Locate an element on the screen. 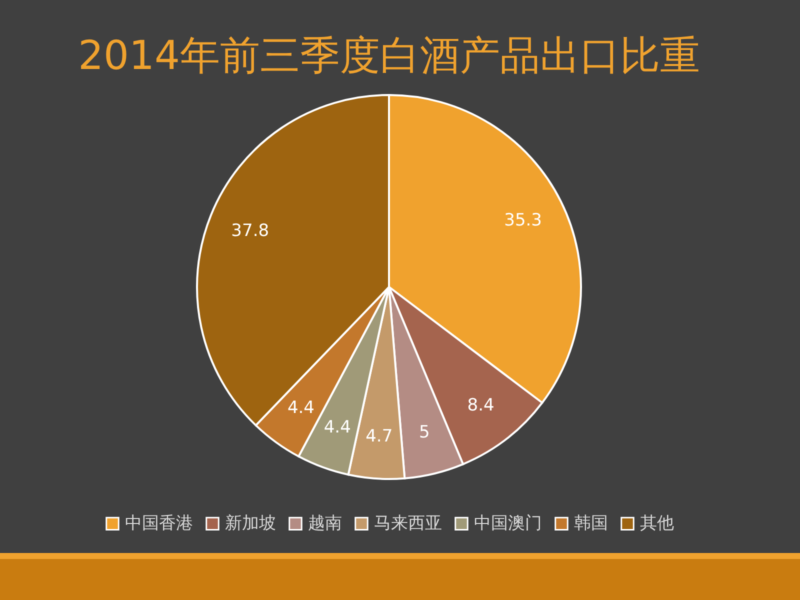 The image size is (800, 600). legend-label: 中国香港 is located at coordinates (159, 524).